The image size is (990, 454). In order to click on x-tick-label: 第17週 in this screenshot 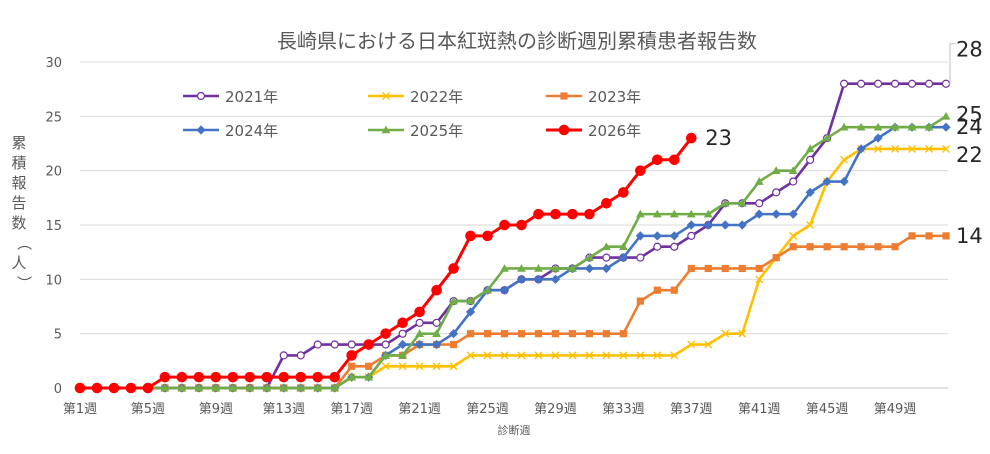, I will do `click(351, 409)`.